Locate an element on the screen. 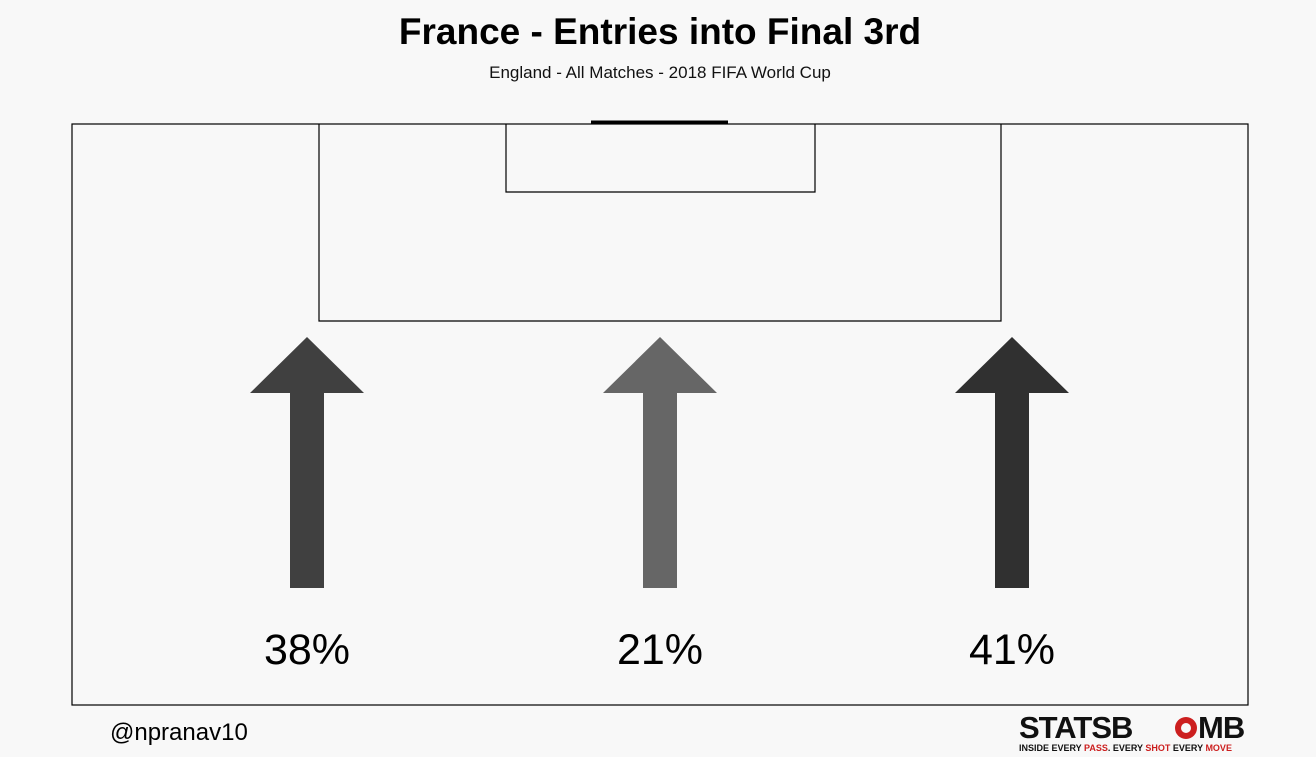 The width and height of the screenshot is (1316, 757). label-left: 38% is located at coordinates (307, 650).